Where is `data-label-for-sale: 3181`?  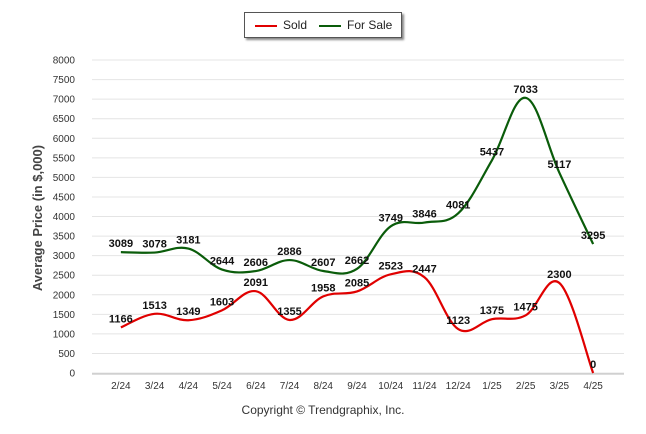 data-label-for-sale: 3181 is located at coordinates (188, 241).